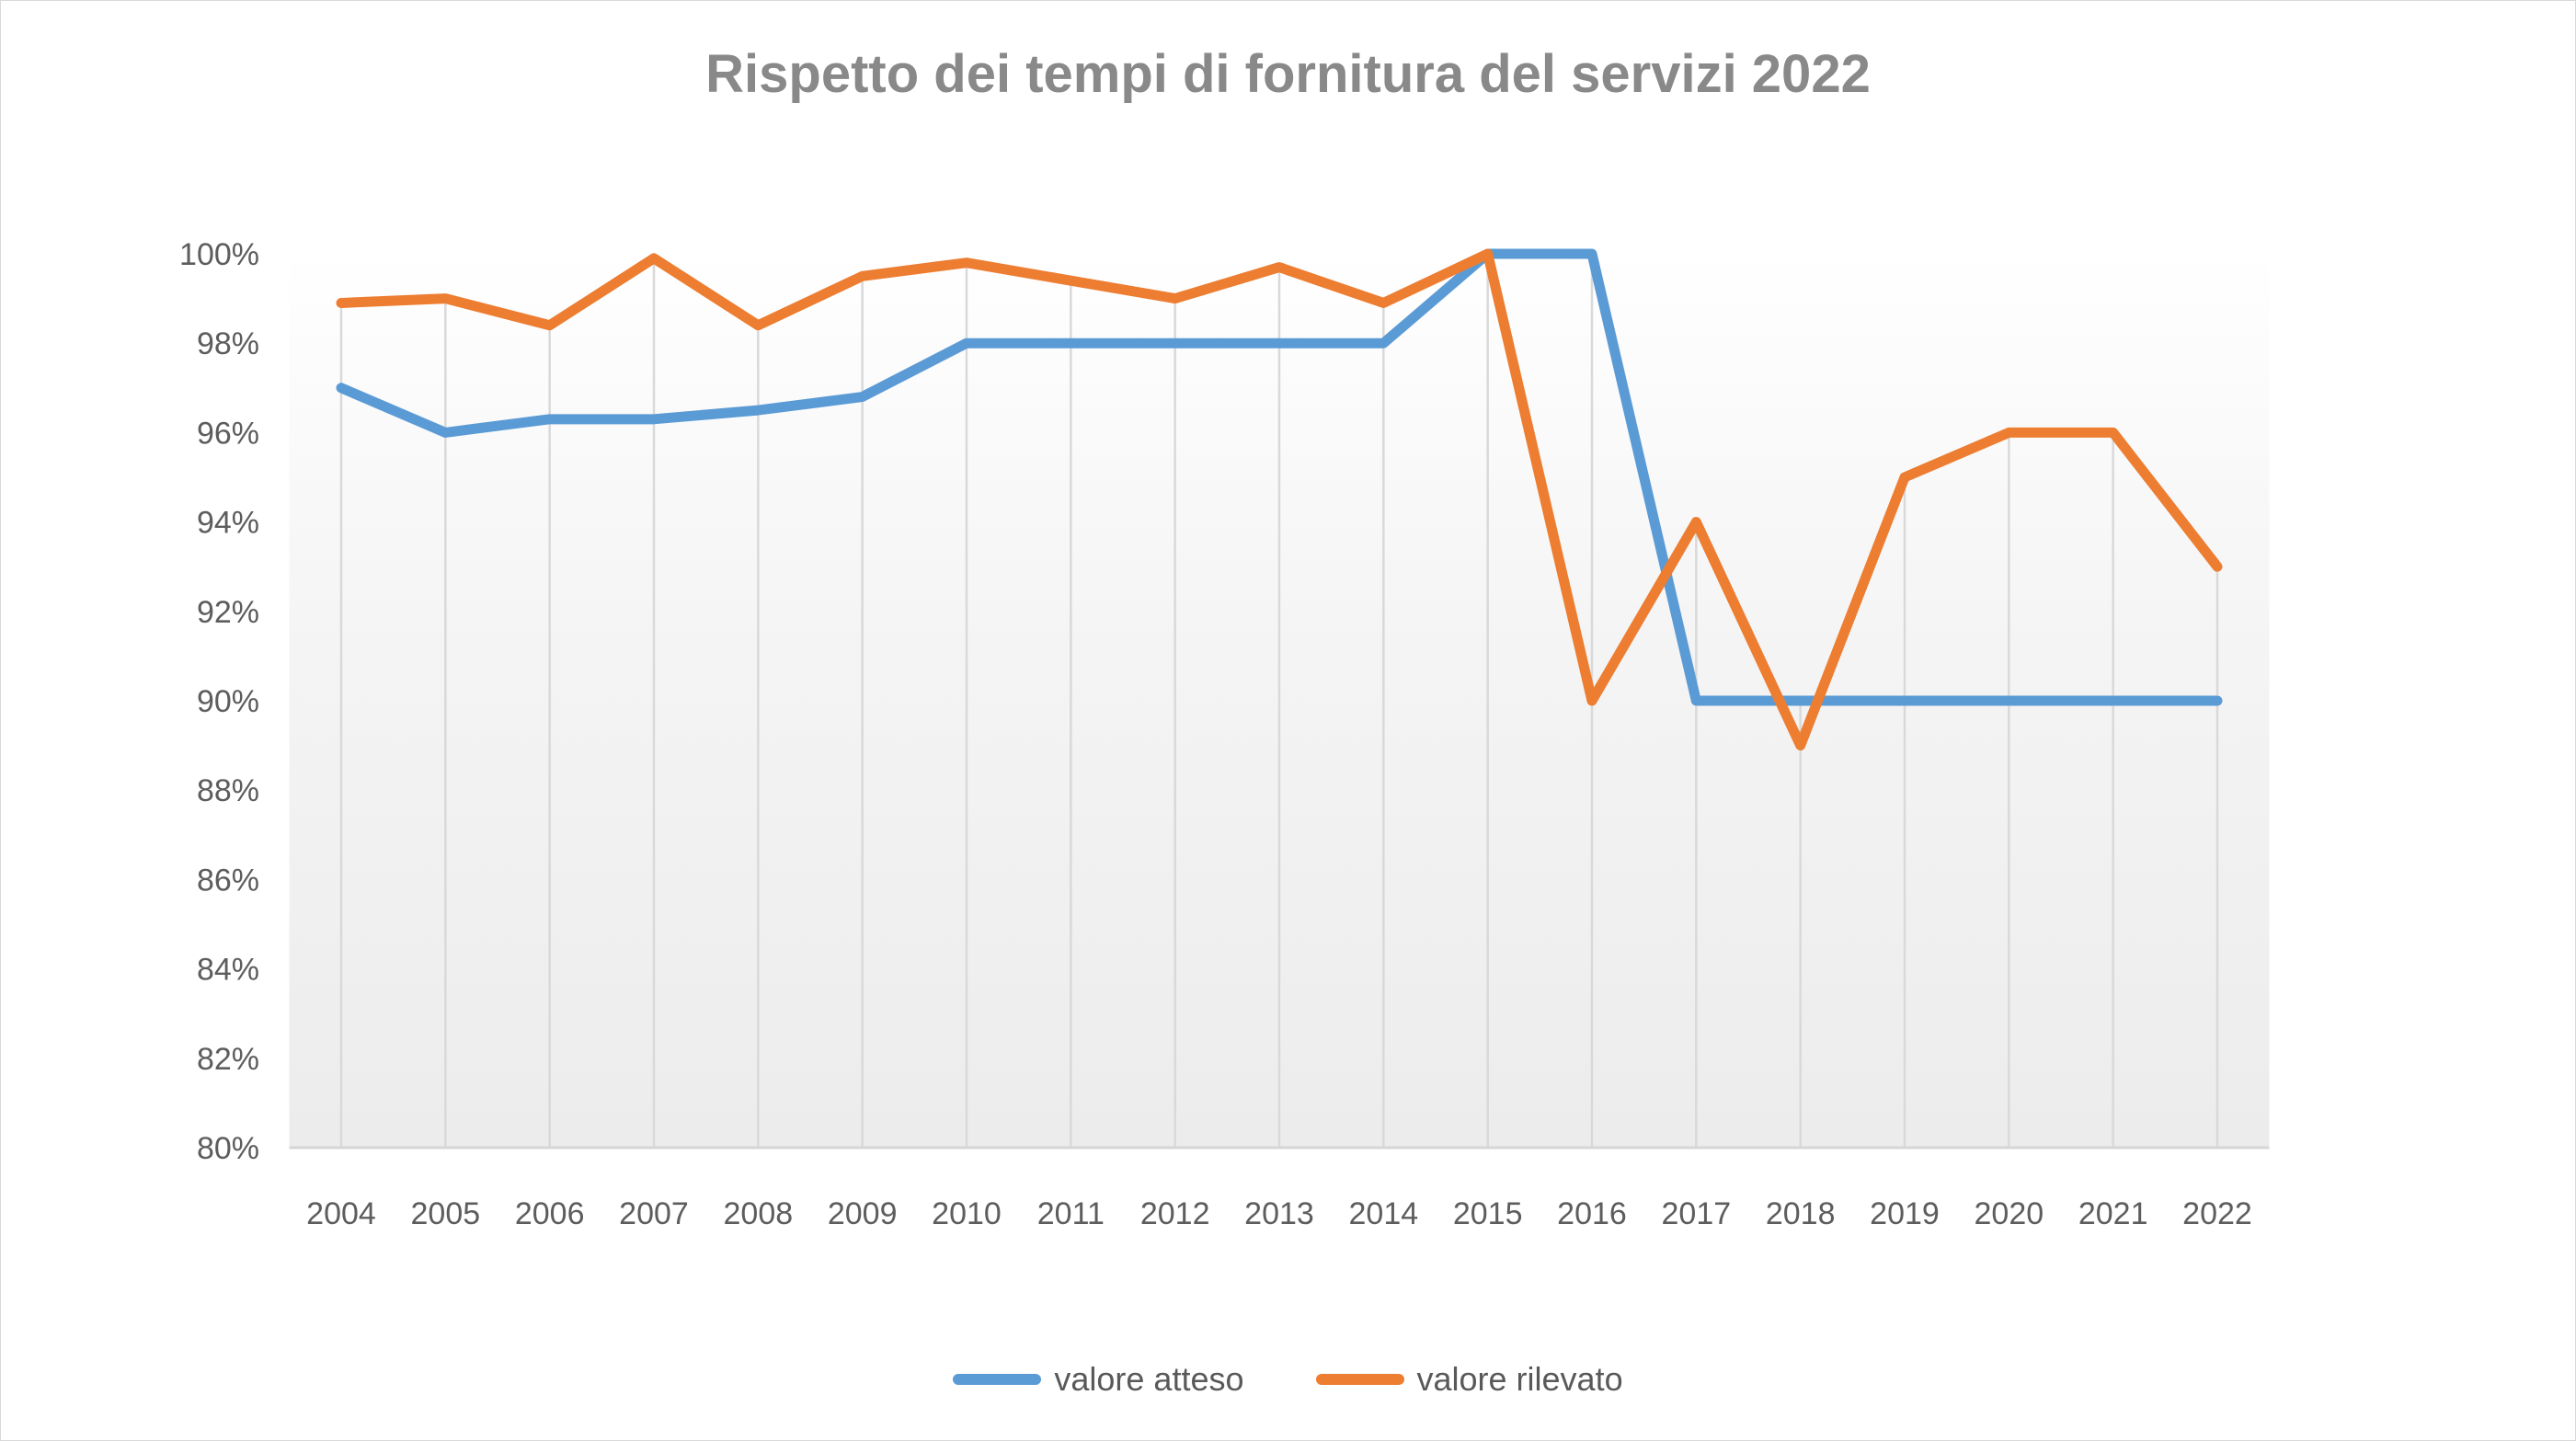 The width and height of the screenshot is (2576, 1441). Describe the element at coordinates (228, 612) in the screenshot. I see `y-tick-label-92: 92%` at that location.